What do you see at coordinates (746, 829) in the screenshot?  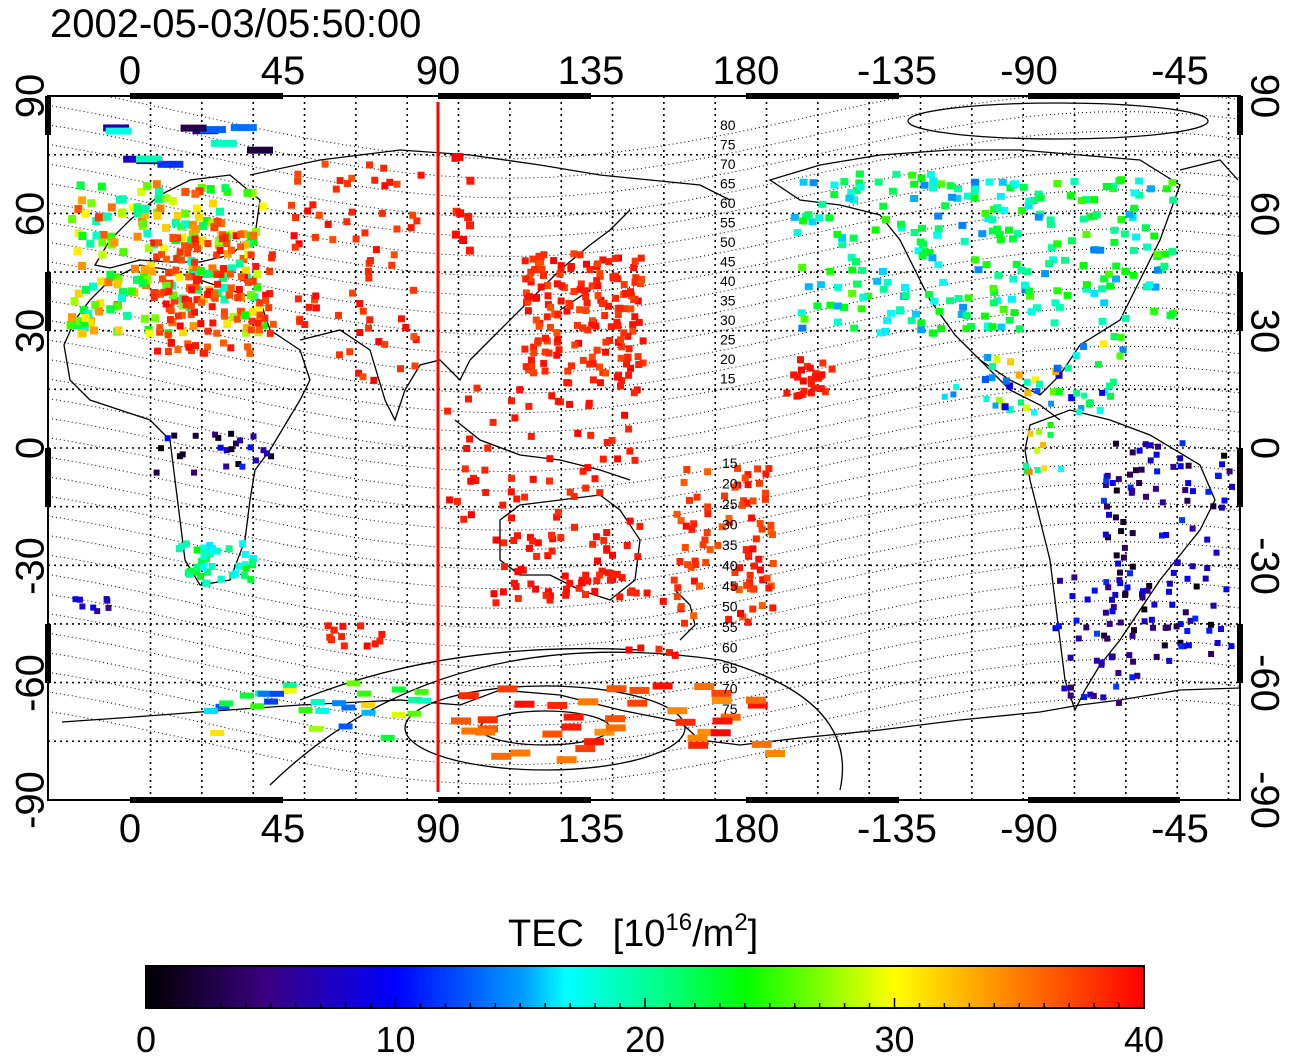 I see `bottom-tick-label: 180` at bounding box center [746, 829].